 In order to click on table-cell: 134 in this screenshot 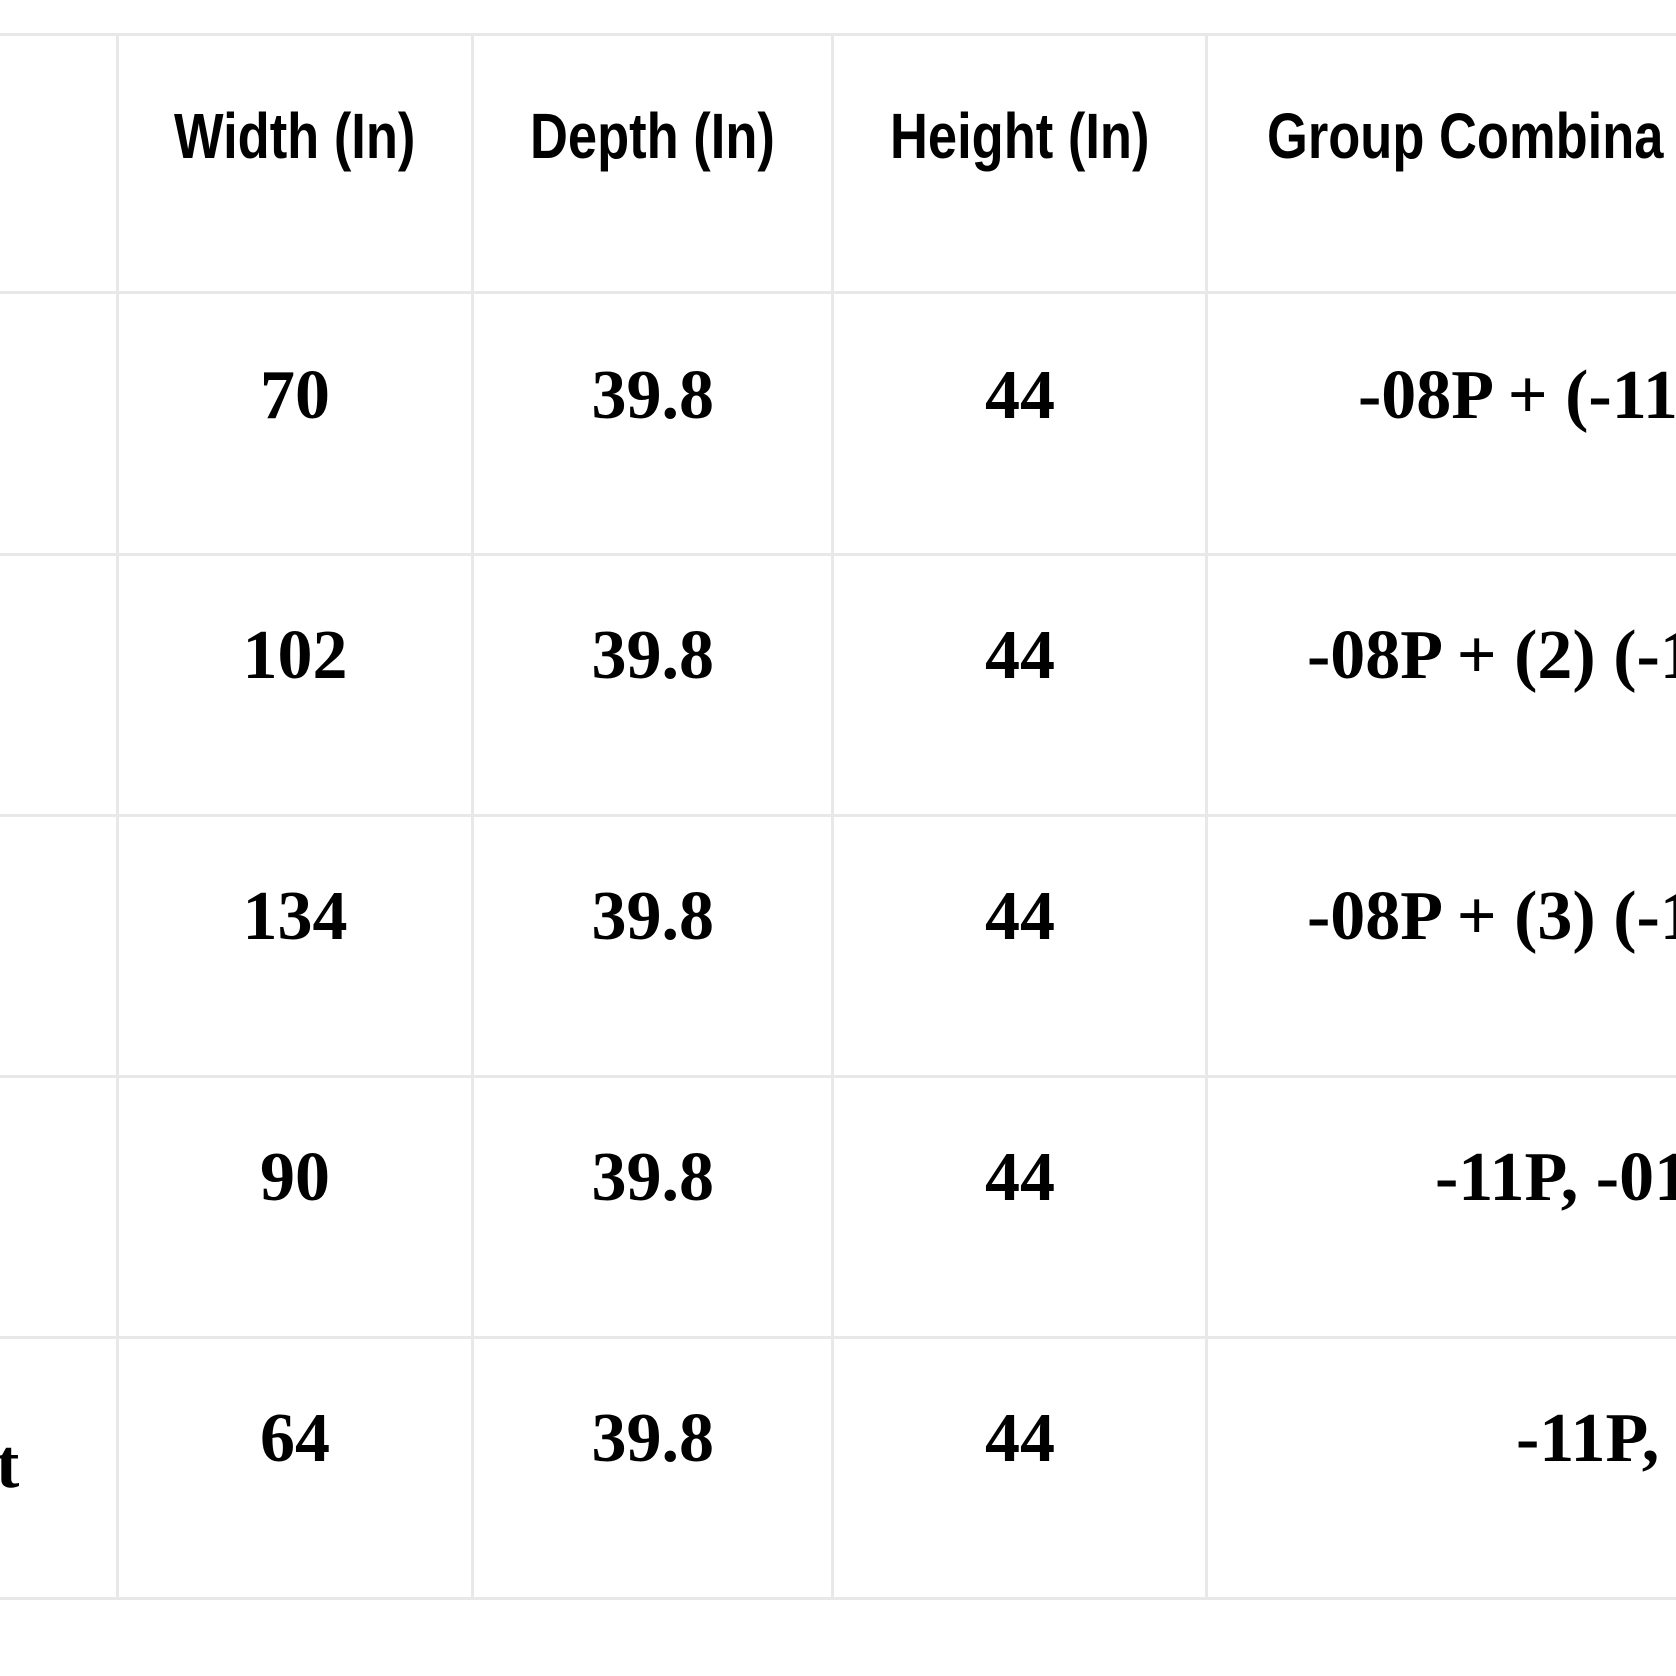, I will do `click(295, 916)`.